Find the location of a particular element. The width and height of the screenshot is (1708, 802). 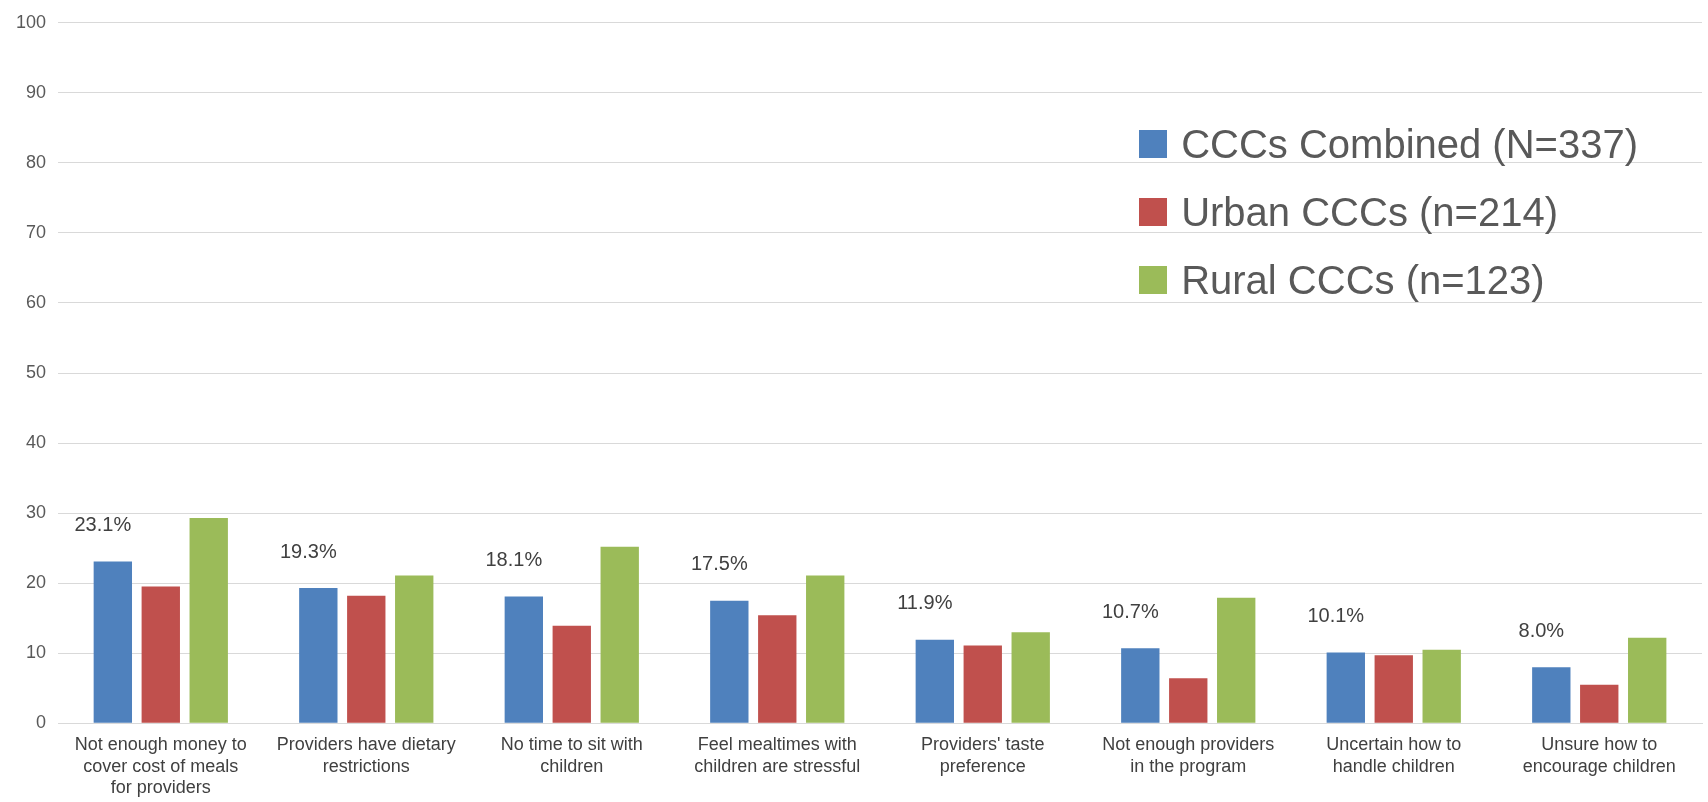

x-tick-label: Unsure how to encourage children is located at coordinates (1599, 754).